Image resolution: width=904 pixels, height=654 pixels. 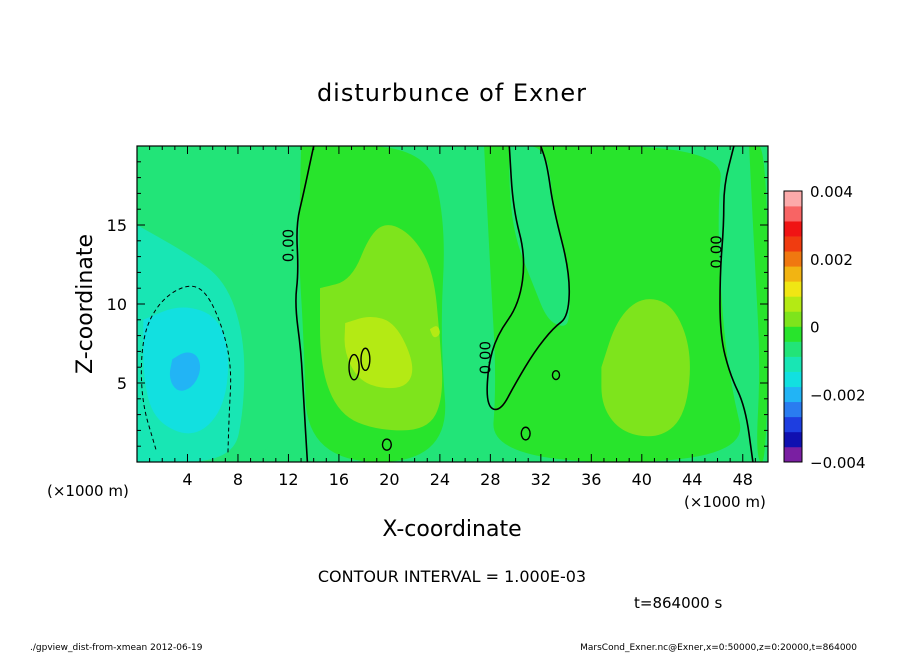 What do you see at coordinates (591, 479) in the screenshot?
I see `x-tick-label: 36` at bounding box center [591, 479].